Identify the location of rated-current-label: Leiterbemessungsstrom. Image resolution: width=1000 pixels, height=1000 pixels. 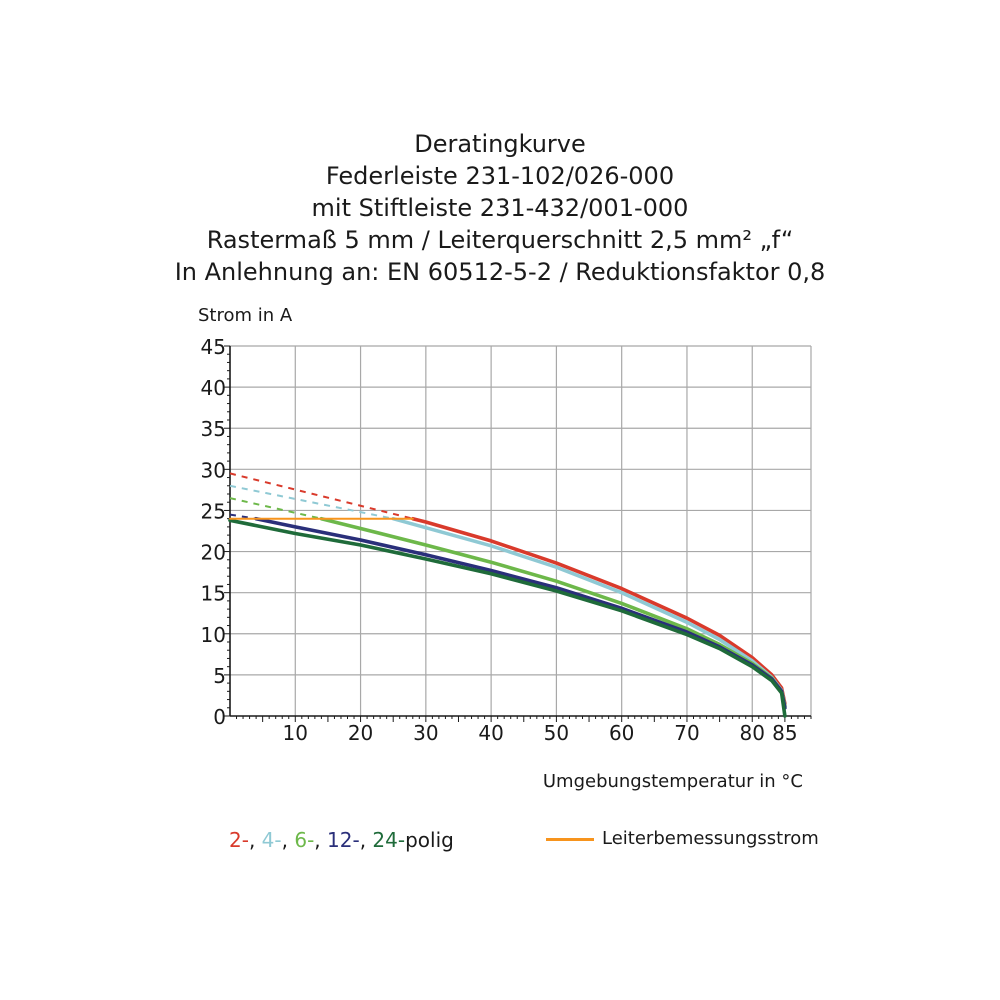
(710, 838).